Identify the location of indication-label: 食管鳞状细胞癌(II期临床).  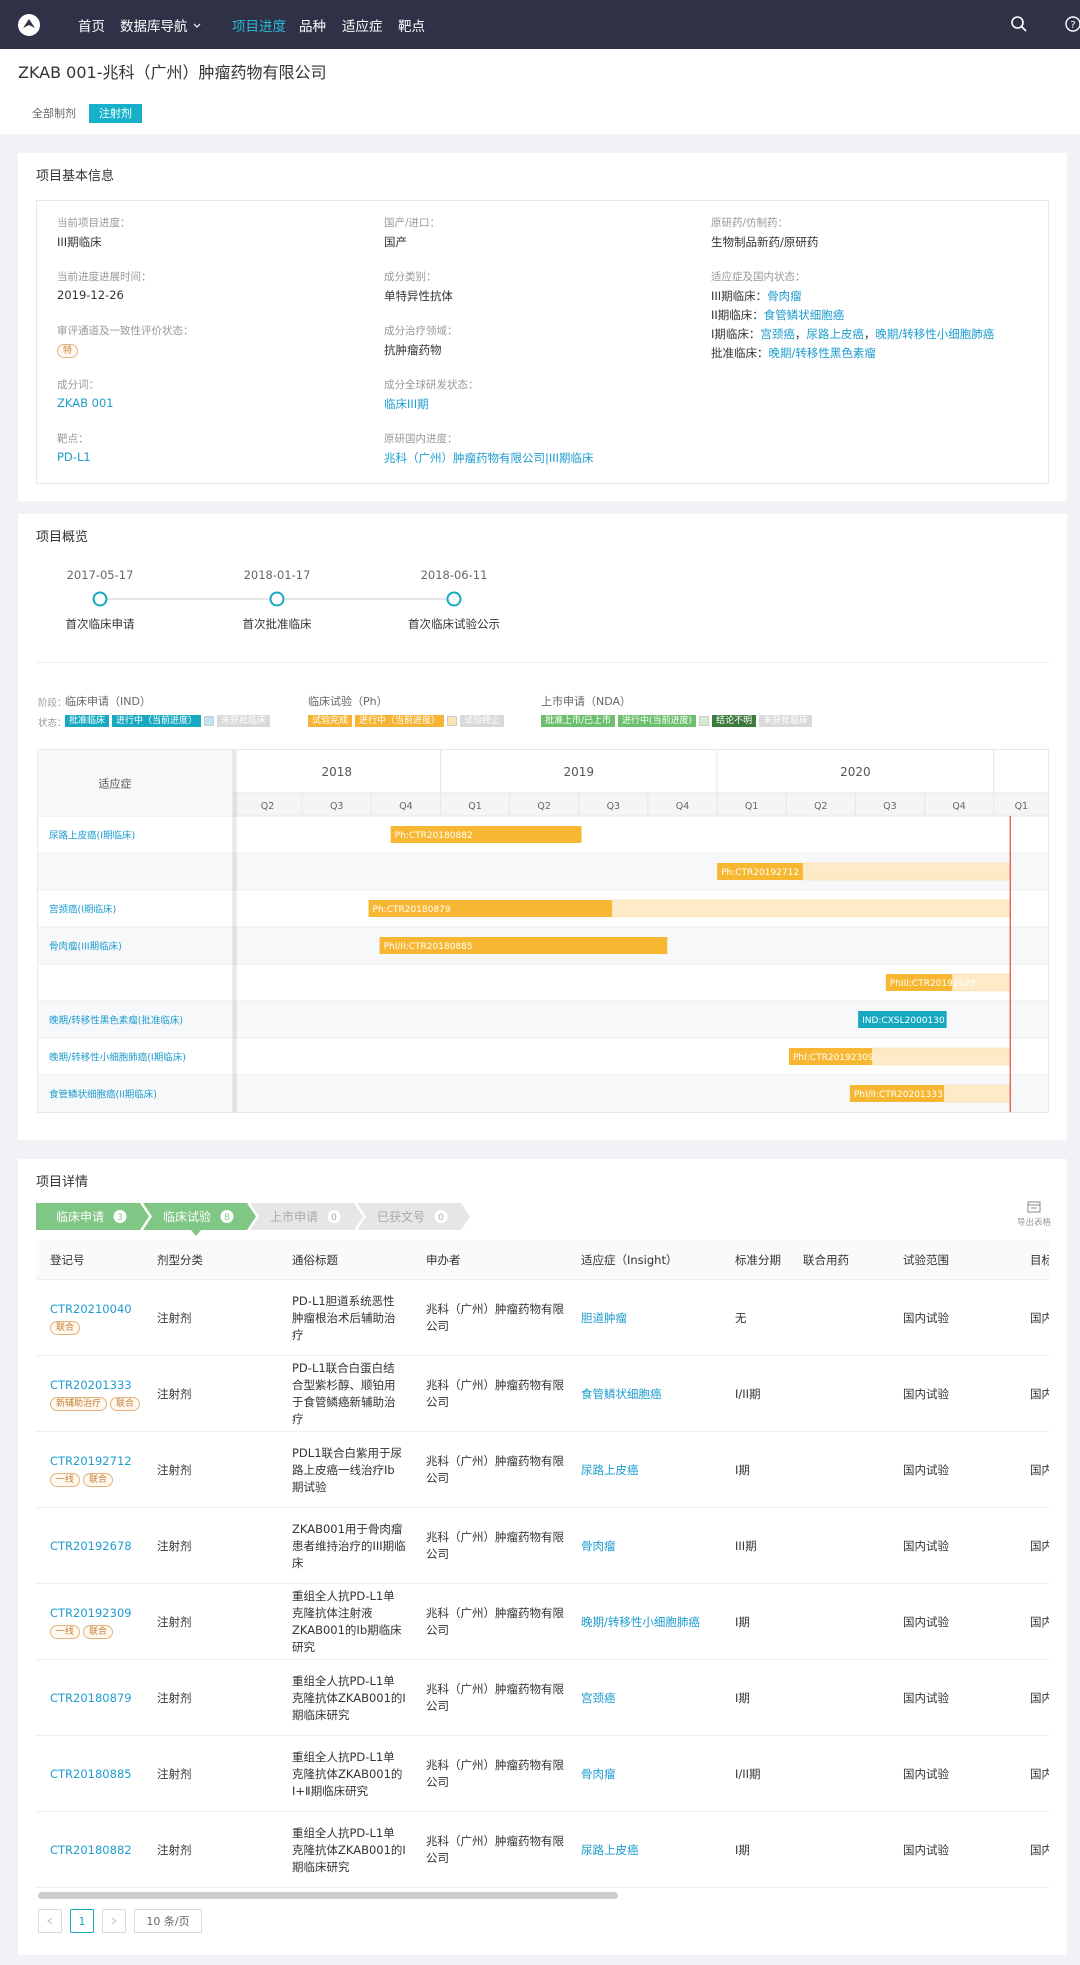
(103, 1095).